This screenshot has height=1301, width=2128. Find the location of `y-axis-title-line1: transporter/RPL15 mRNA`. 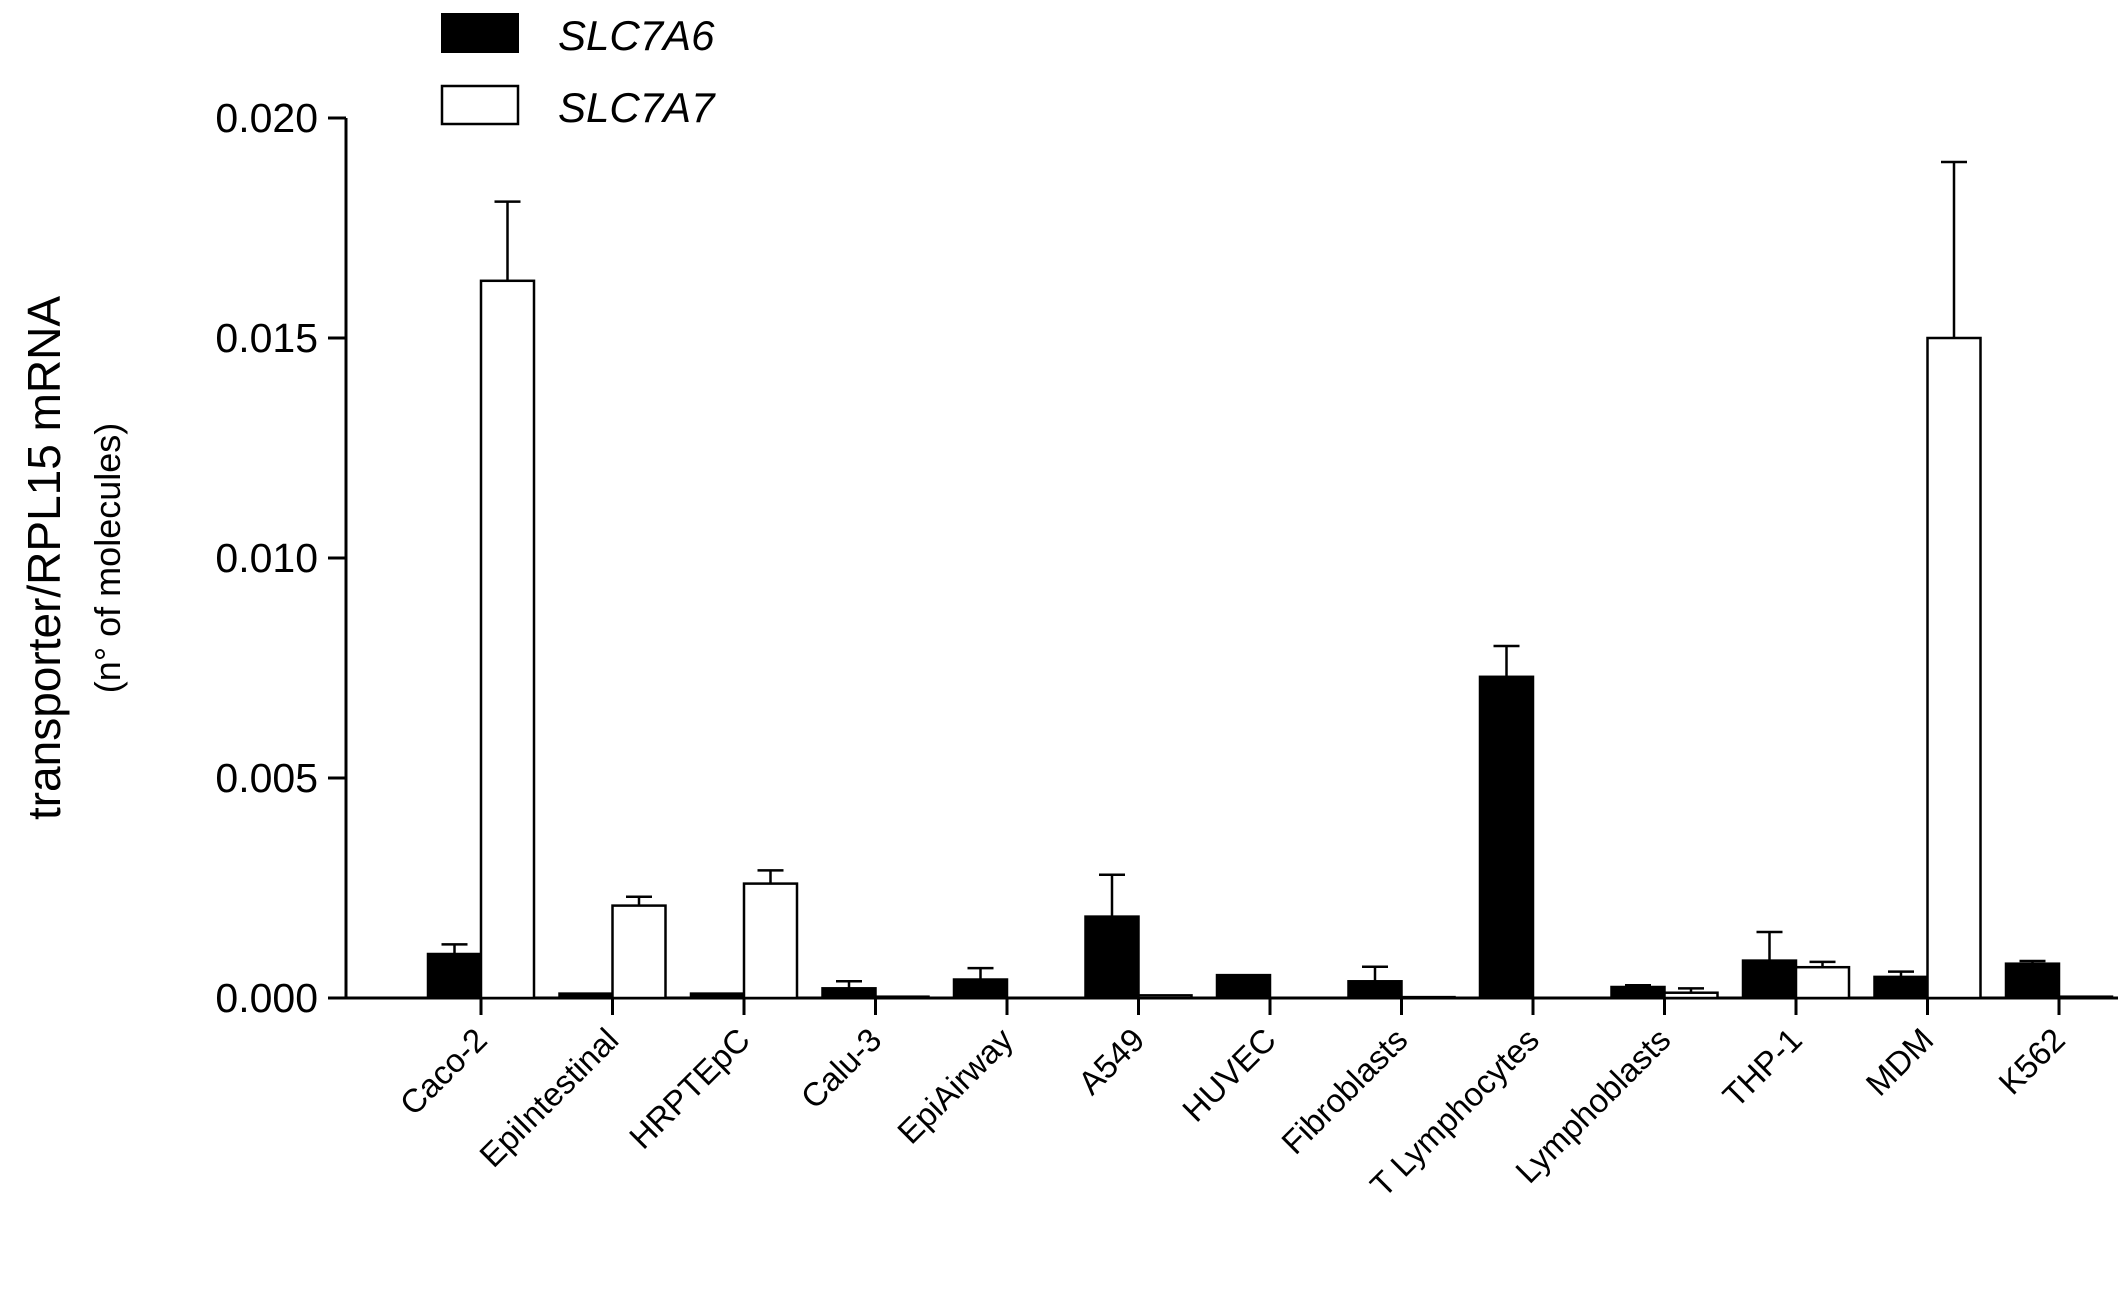

y-axis-title-line1: transporter/RPL15 mRNA is located at coordinates (44, 558).